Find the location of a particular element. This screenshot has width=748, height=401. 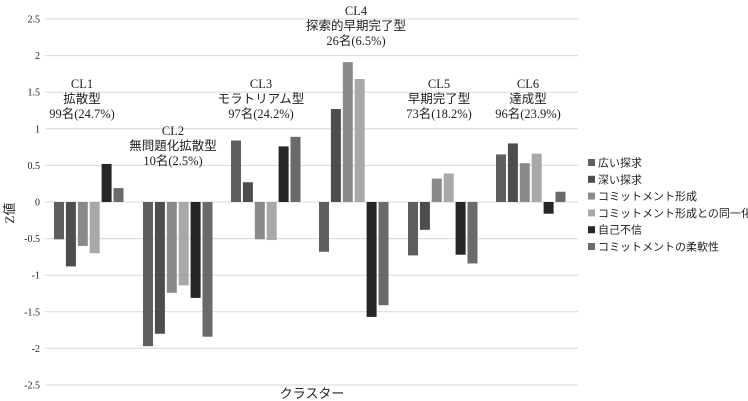

cluster-annotation: 10名(2.5%) is located at coordinates (172, 160).